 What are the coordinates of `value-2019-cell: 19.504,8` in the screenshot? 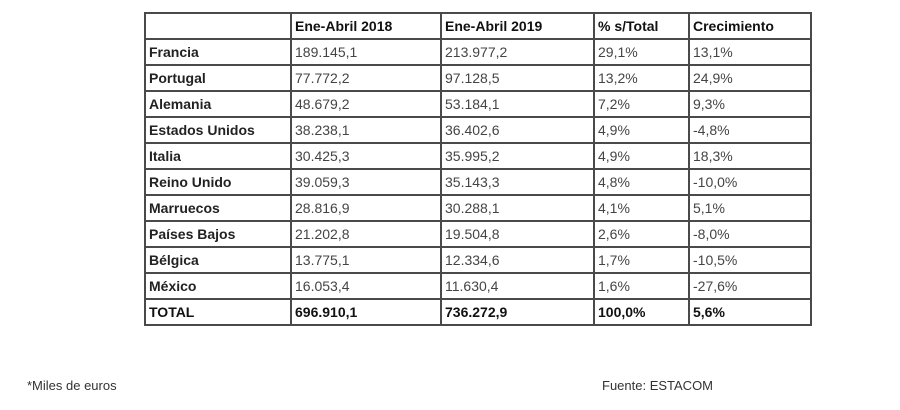 It's located at (517, 234).